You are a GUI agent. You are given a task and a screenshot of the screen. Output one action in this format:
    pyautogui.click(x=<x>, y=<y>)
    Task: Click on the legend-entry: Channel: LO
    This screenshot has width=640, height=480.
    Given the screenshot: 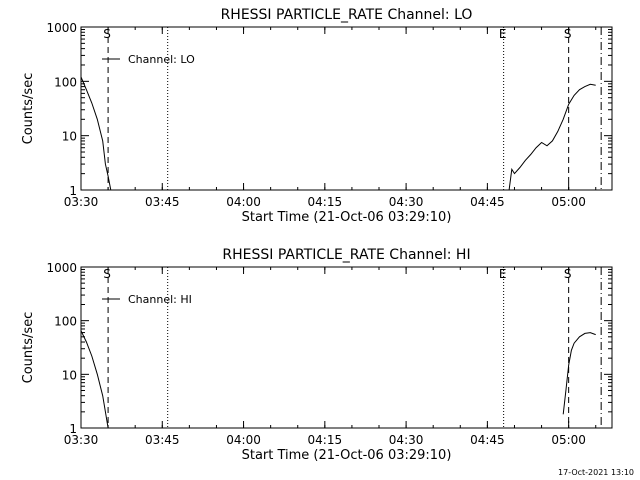 What is the action you would take?
    pyautogui.click(x=161, y=59)
    